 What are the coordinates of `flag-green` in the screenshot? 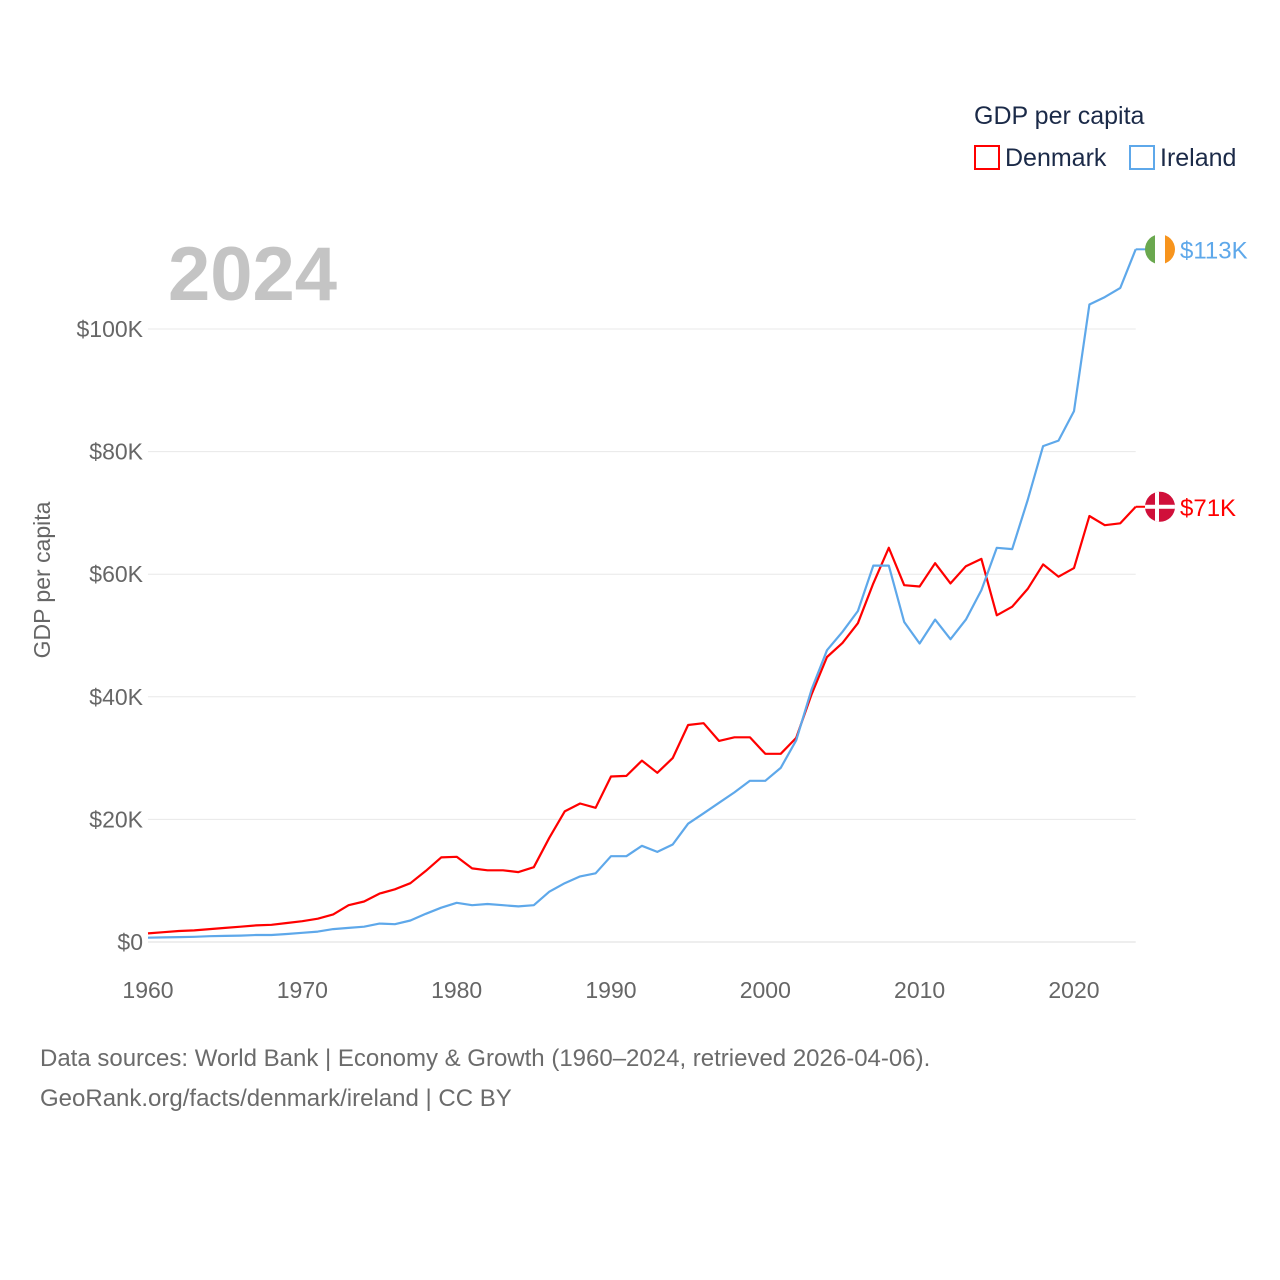 It's located at (1150, 249).